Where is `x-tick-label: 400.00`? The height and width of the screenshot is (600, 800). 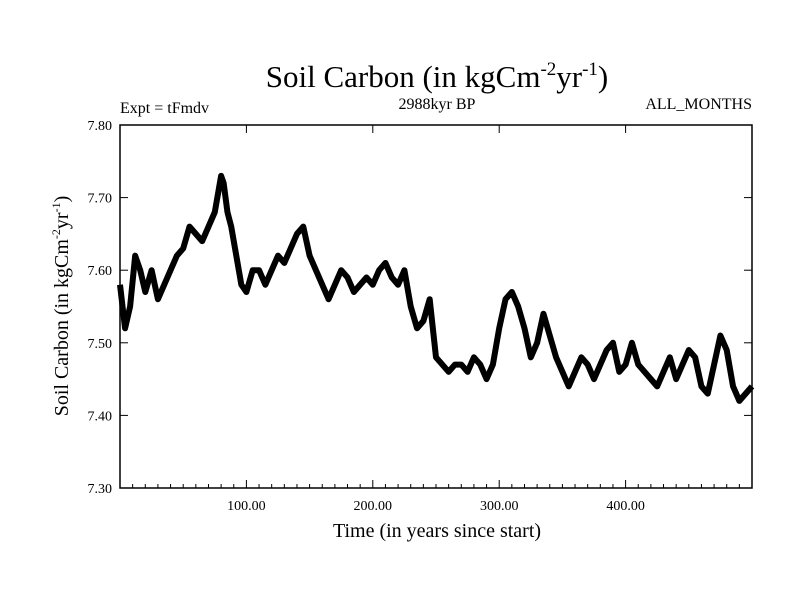
x-tick-label: 400.00 is located at coordinates (625, 506).